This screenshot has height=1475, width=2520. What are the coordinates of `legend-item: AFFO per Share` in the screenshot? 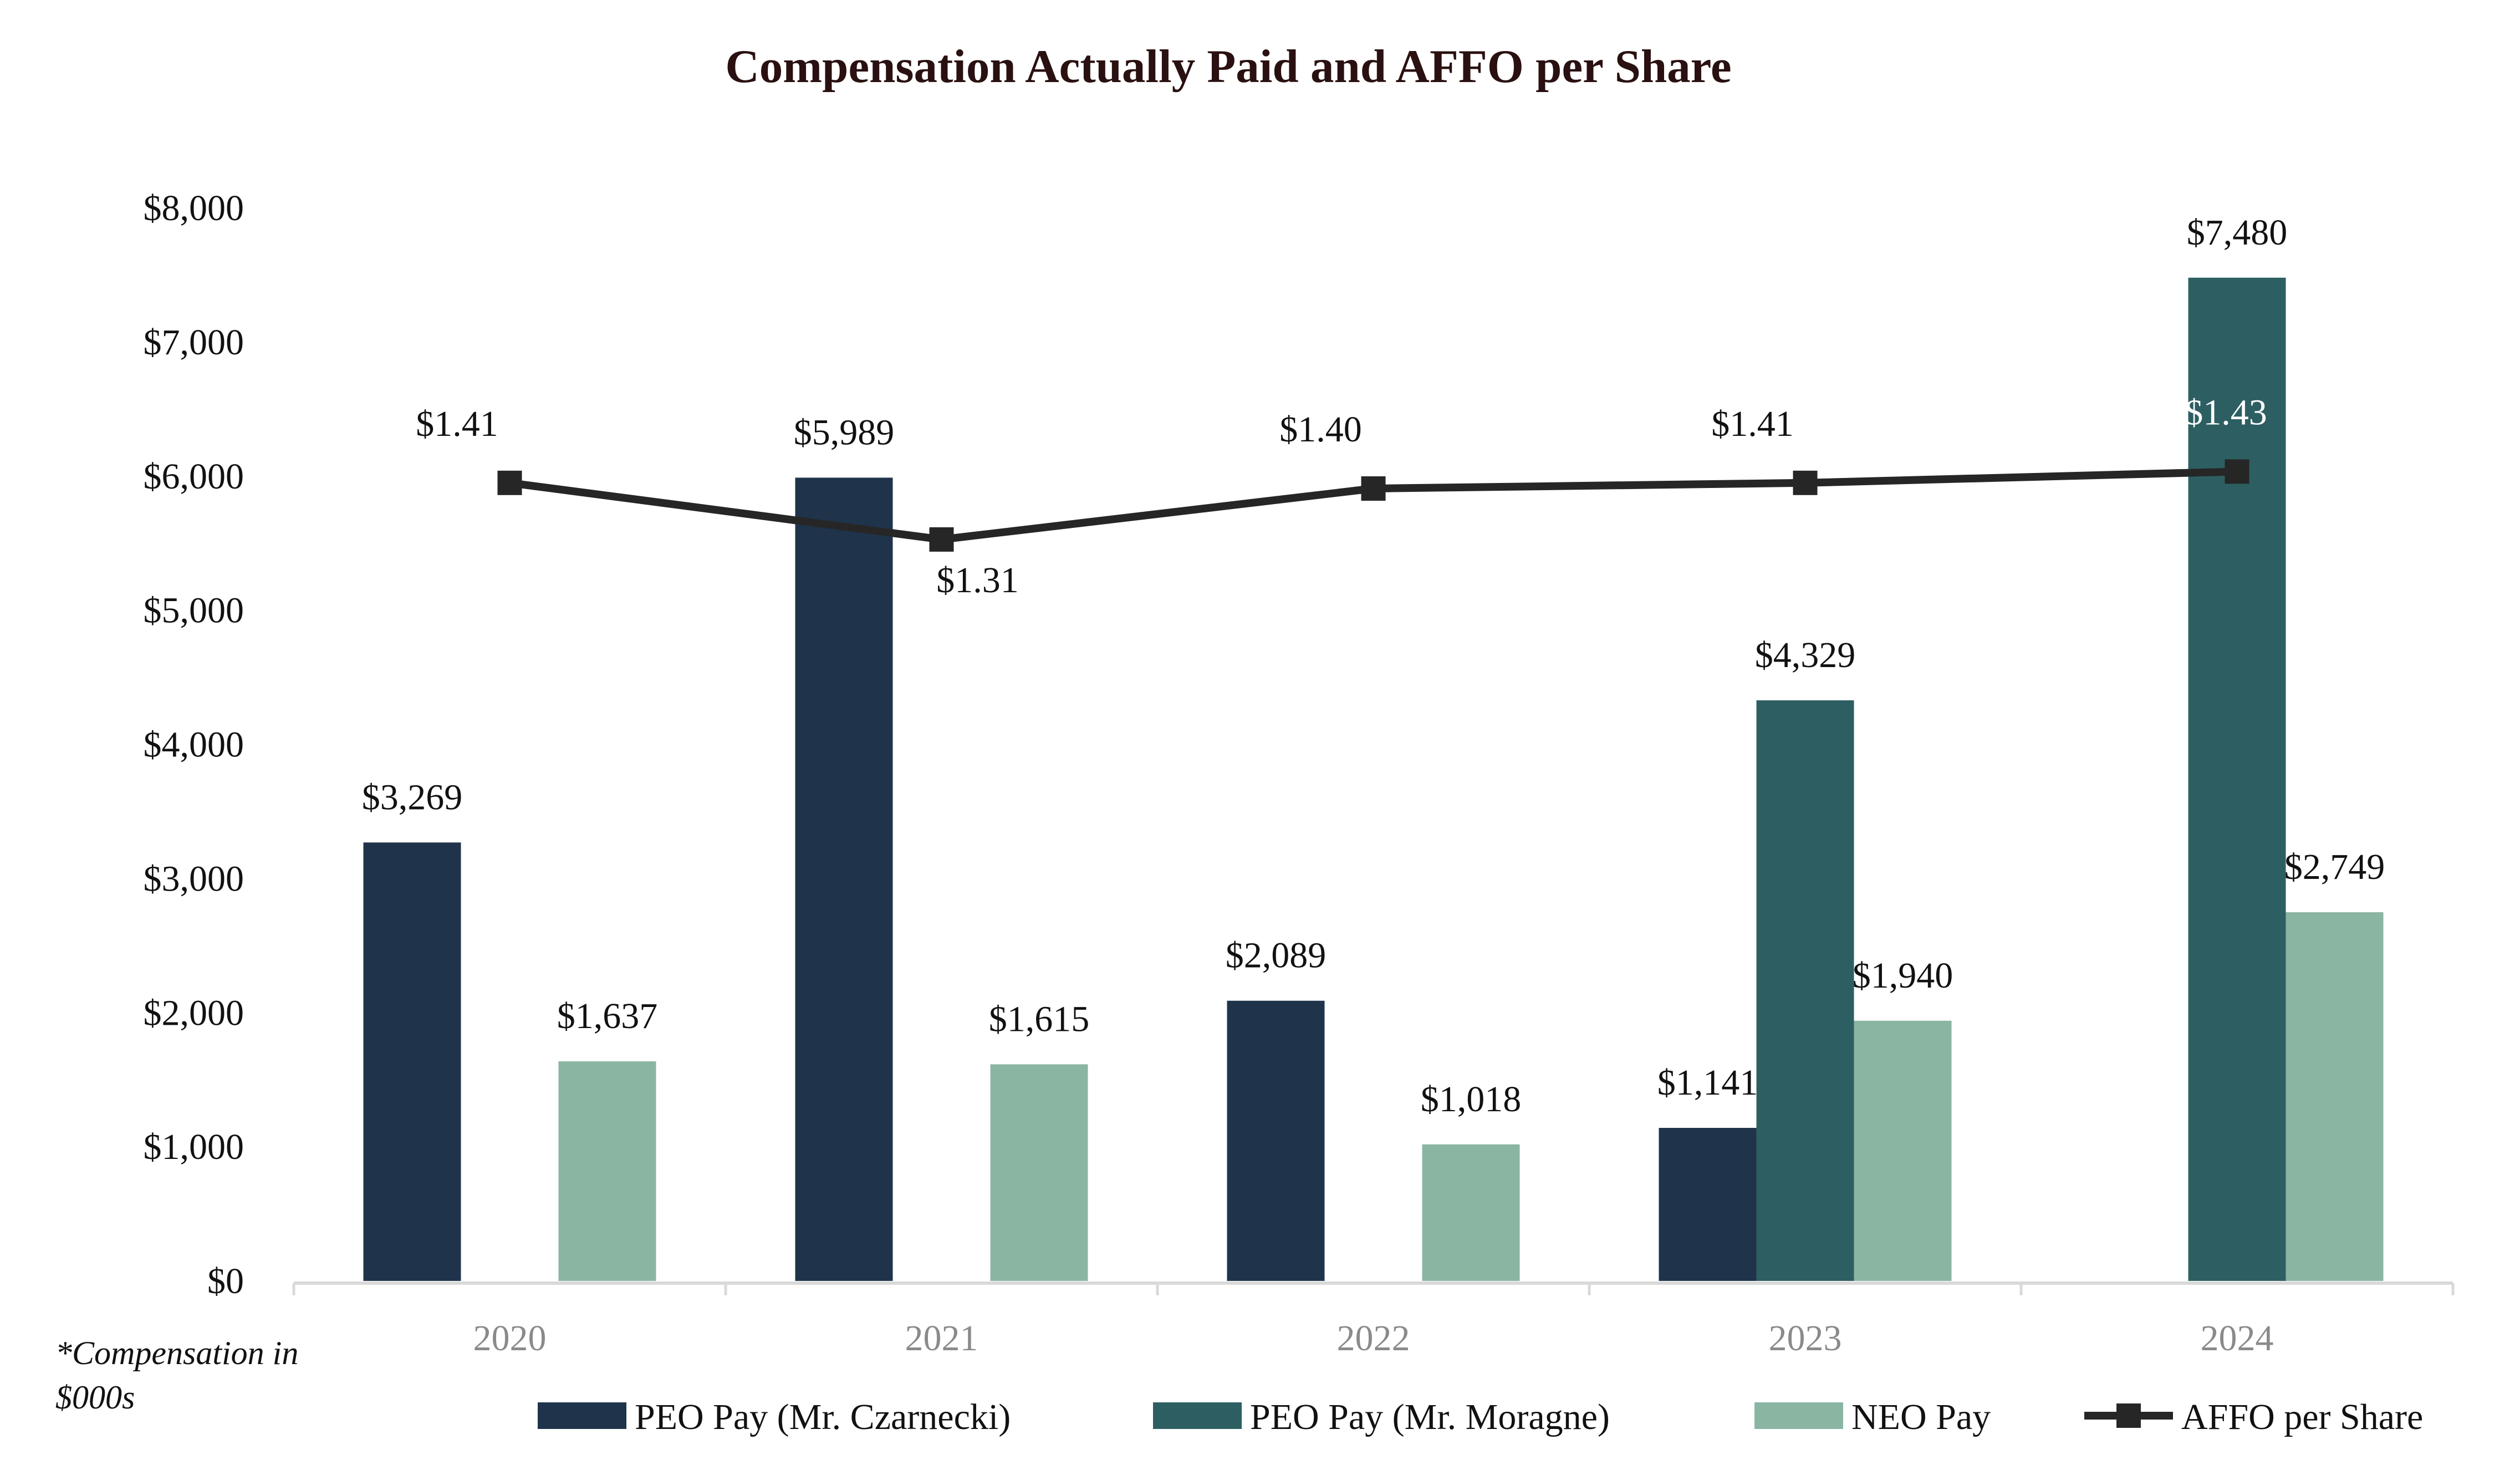 It's located at (2253, 1417).